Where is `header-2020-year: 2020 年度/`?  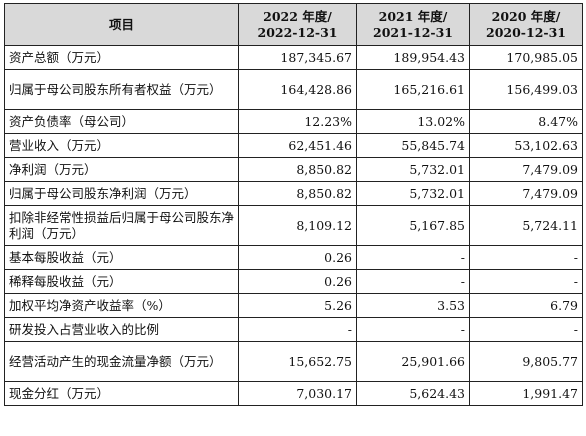 header-2020-year: 2020 年度/ is located at coordinates (526, 16).